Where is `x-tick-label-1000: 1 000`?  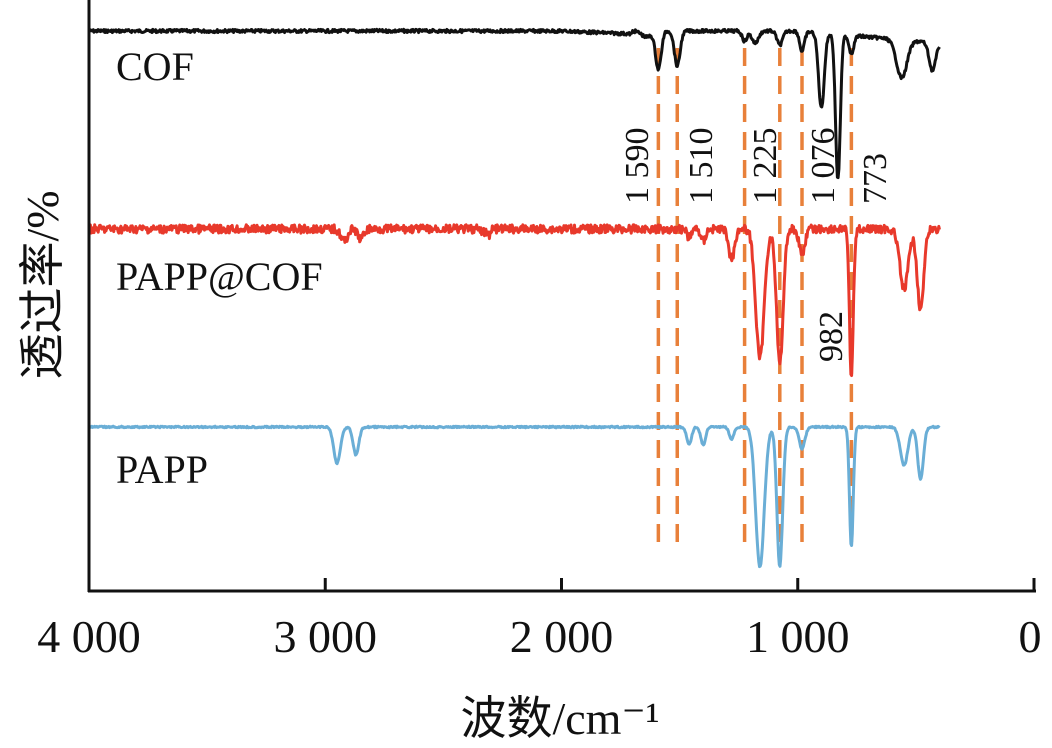
x-tick-label-1000: 1 000 is located at coordinates (798, 636).